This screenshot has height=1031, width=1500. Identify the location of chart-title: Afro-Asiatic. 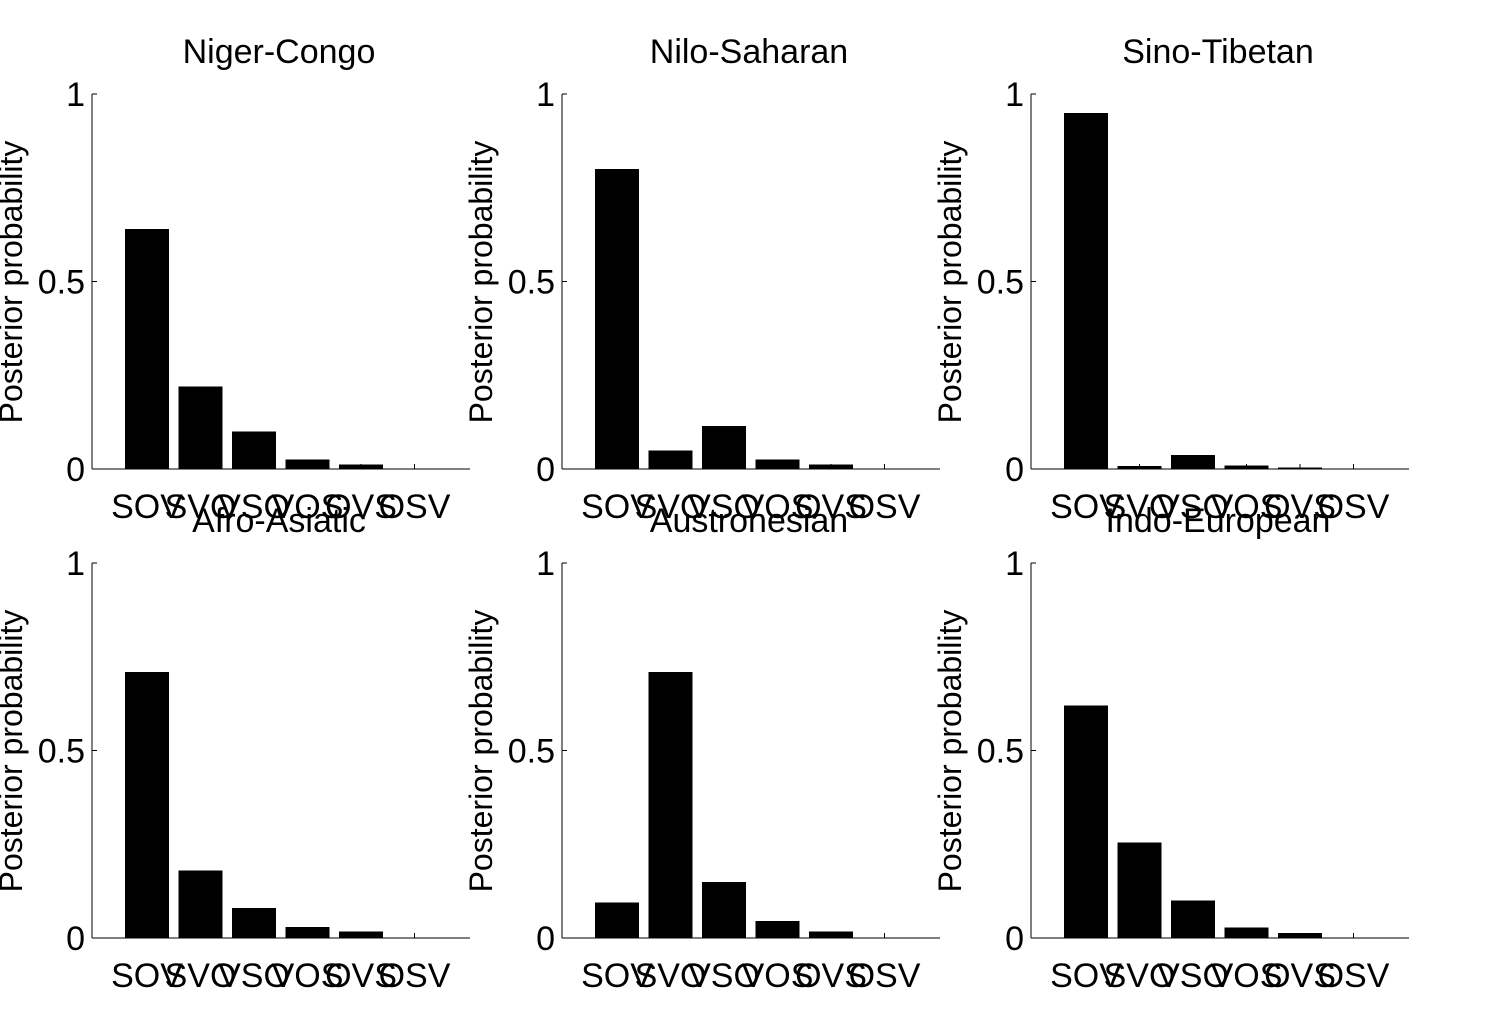
(279, 521).